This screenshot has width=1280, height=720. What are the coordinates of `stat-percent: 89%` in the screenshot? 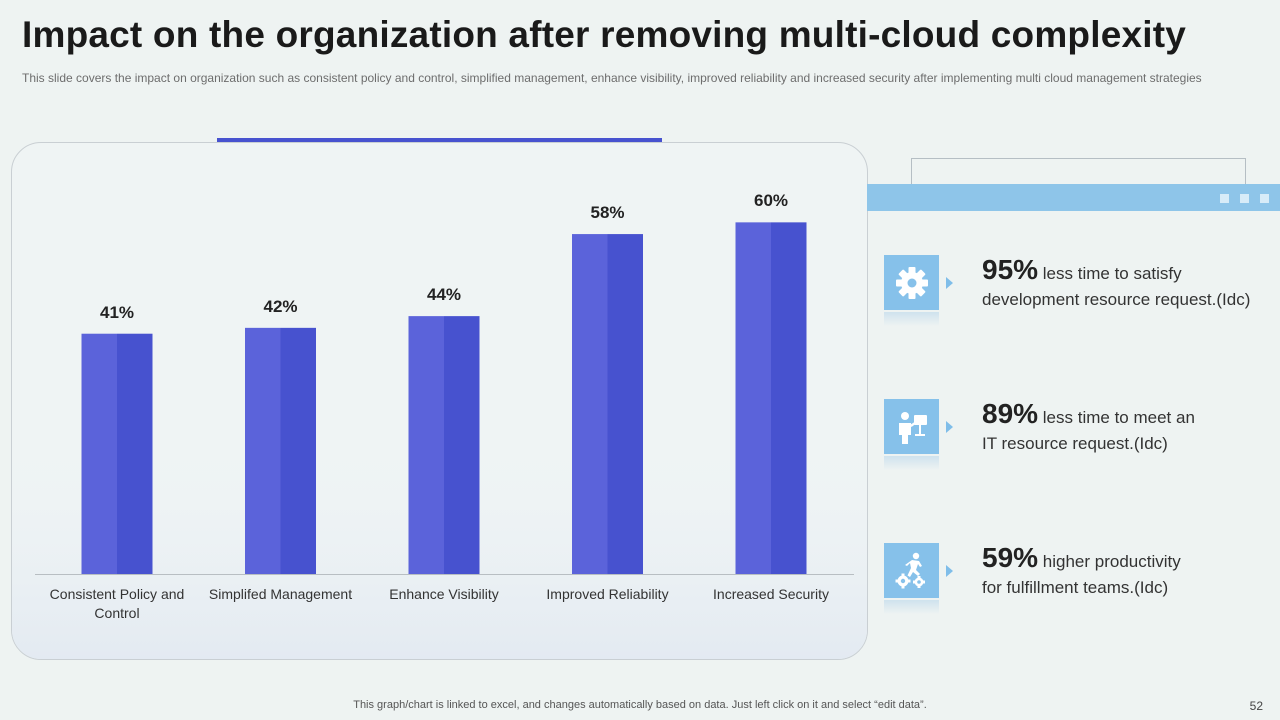 It's located at (1010, 413).